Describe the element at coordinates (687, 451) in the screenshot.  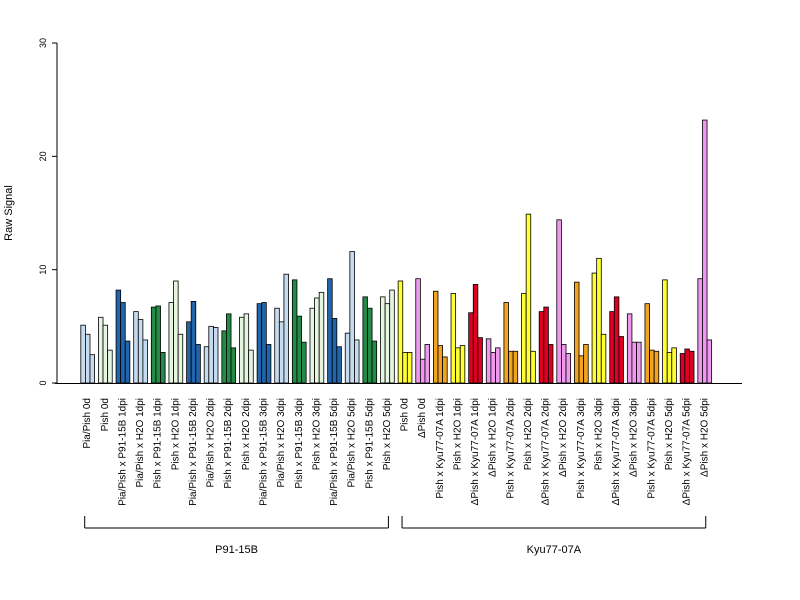
I see `x-tick-label: ΔPish x Kyu77-07A 5dpi` at that location.